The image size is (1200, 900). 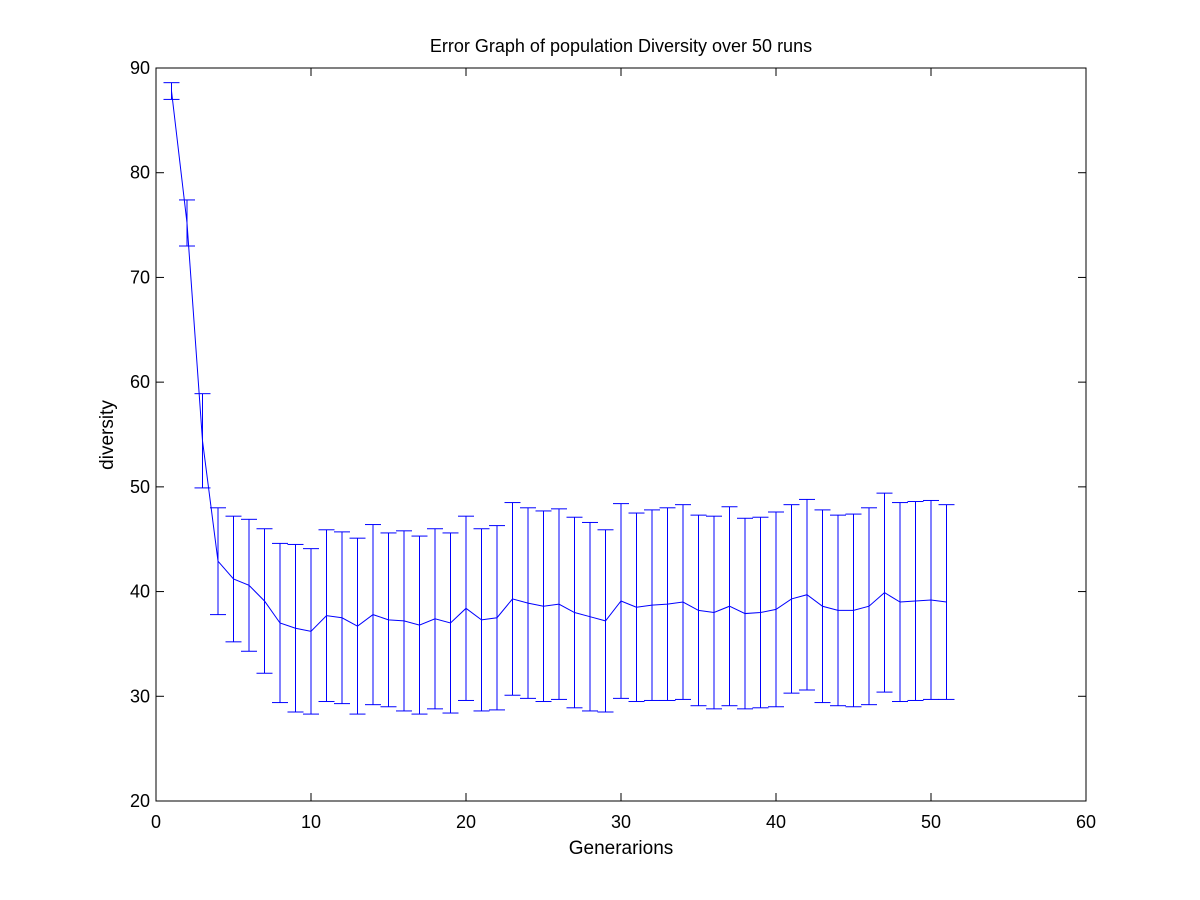 I want to click on y-tick-label: 60, so click(x=140, y=382).